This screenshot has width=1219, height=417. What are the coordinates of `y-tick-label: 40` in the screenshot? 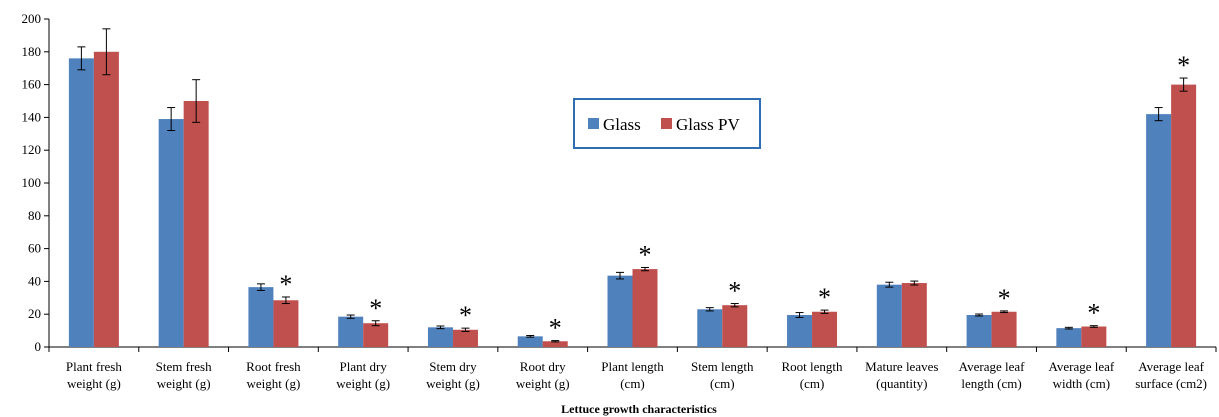 It's located at (34, 280).